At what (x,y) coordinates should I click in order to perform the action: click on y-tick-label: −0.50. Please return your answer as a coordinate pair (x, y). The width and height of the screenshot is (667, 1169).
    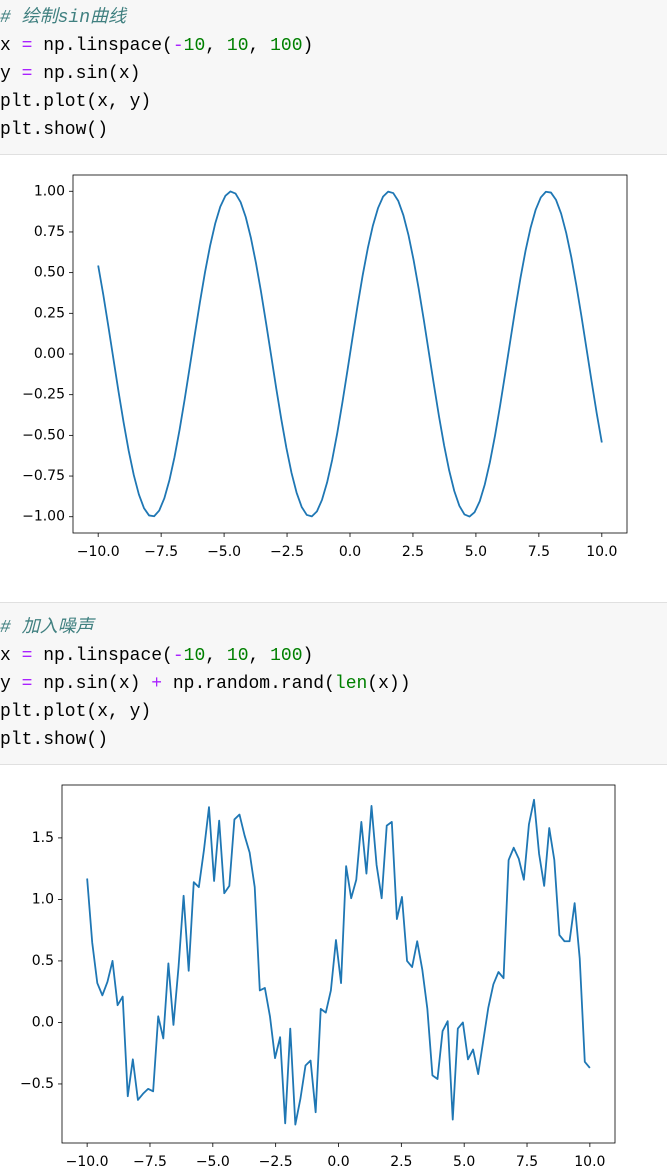
    Looking at the image, I should click on (43, 435).